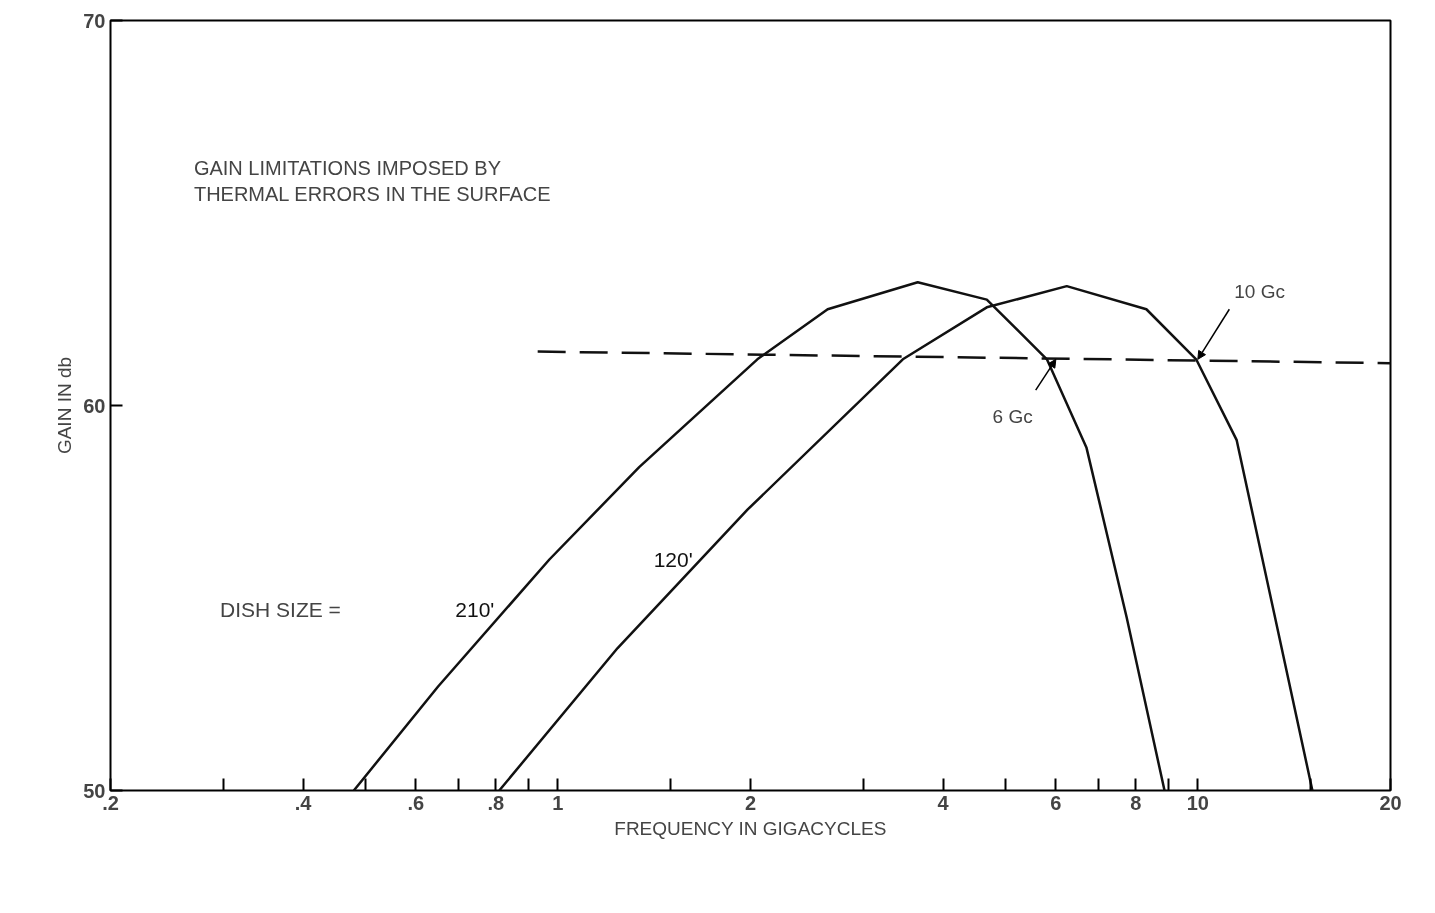 The height and width of the screenshot is (913, 1435). Describe the element at coordinates (750, 828) in the screenshot. I see `x-axis-title: FREQUENCY IN GIGACYCLES` at that location.